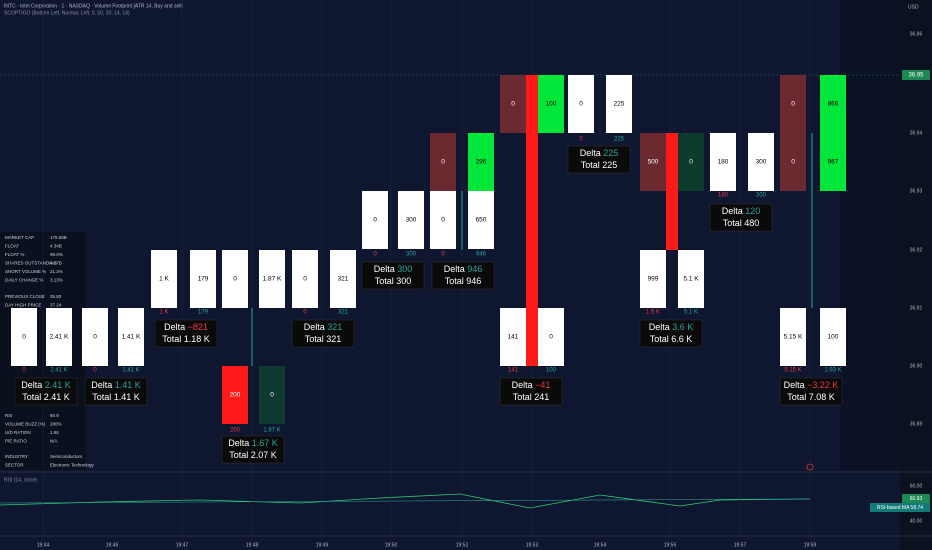  Describe the element at coordinates (54, 432) in the screenshot. I see `fundamental-value: 1.98` at that location.